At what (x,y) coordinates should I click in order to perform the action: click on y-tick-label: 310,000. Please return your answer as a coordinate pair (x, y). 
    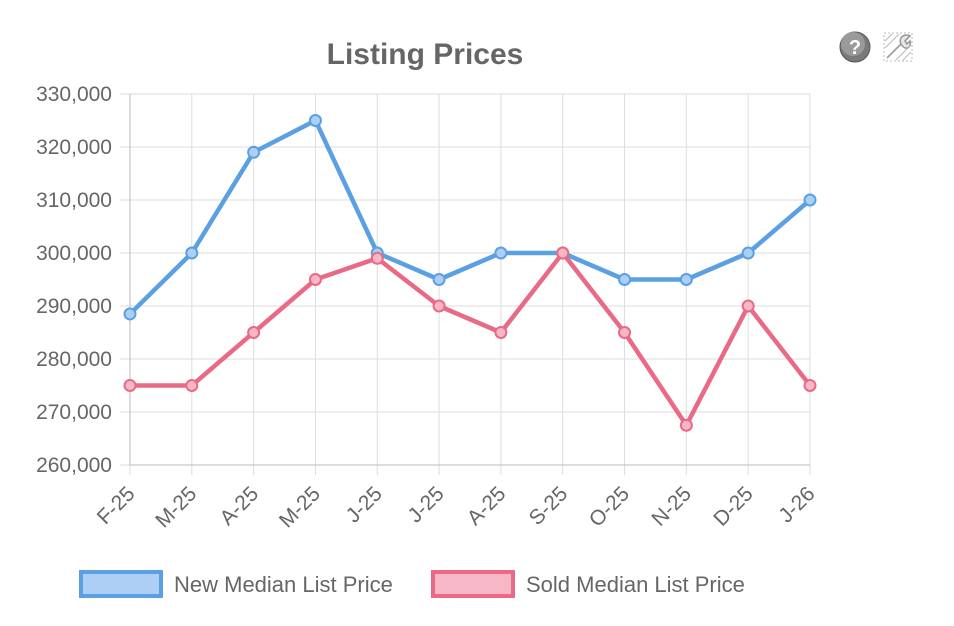
    Looking at the image, I should click on (74, 200).